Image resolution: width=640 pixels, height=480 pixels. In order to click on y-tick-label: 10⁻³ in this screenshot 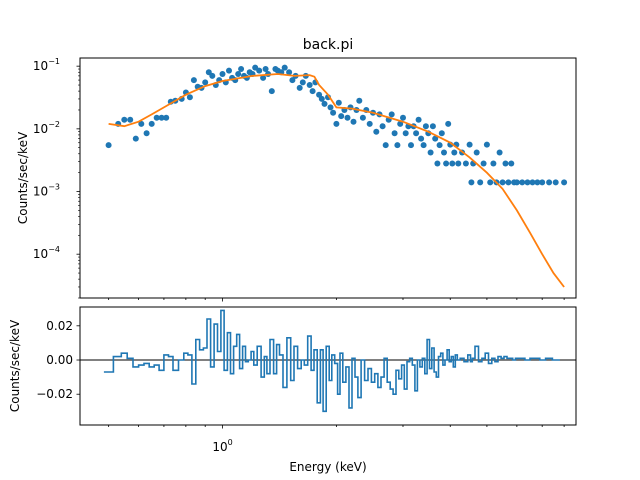, I will do `click(46, 191)`.